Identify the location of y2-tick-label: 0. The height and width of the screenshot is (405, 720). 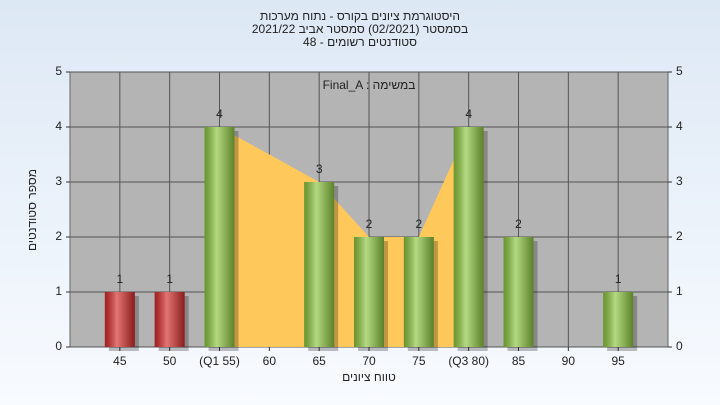
(679, 346).